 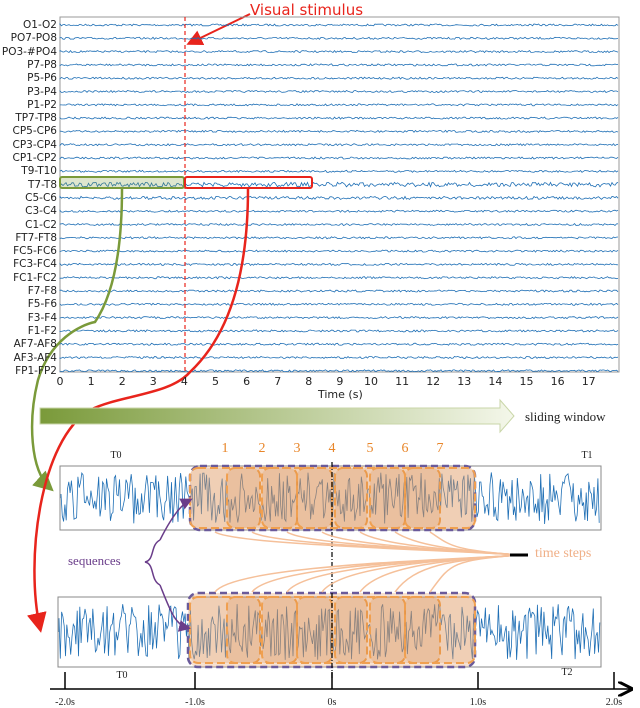 I want to click on stimulus-label: Visual stimulus, so click(x=307, y=10).